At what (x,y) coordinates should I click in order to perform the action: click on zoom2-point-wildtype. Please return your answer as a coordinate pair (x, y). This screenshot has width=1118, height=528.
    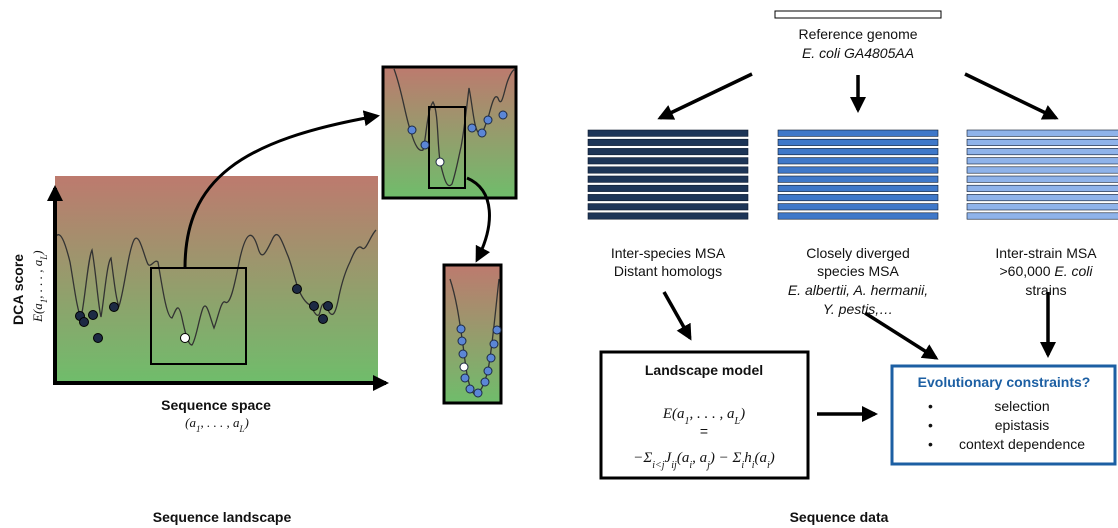
    Looking at the image, I should click on (464, 367).